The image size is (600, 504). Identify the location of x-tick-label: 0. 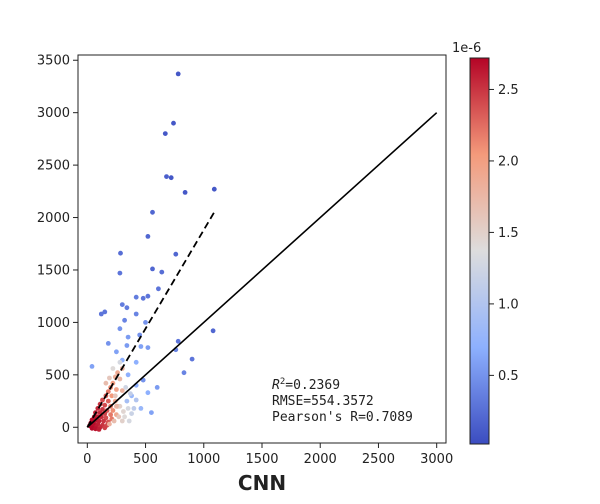
(87, 459).